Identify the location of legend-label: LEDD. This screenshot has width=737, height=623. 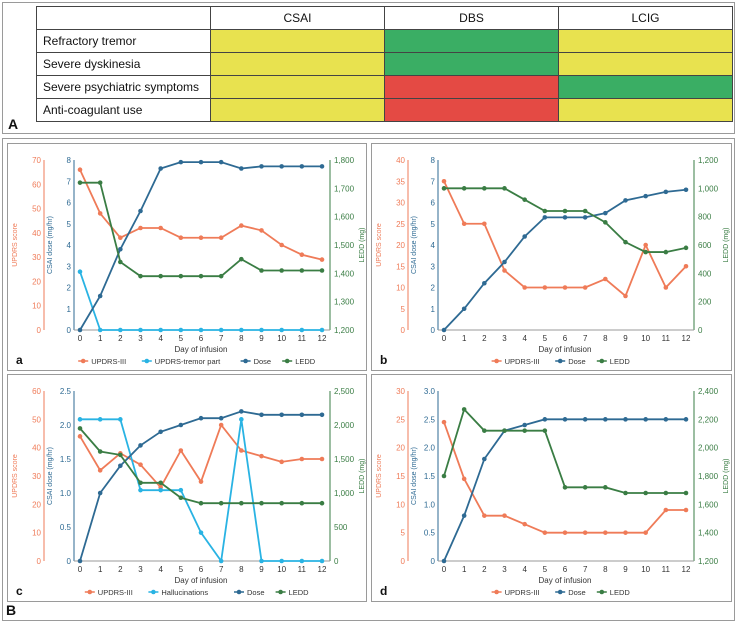
(620, 361).